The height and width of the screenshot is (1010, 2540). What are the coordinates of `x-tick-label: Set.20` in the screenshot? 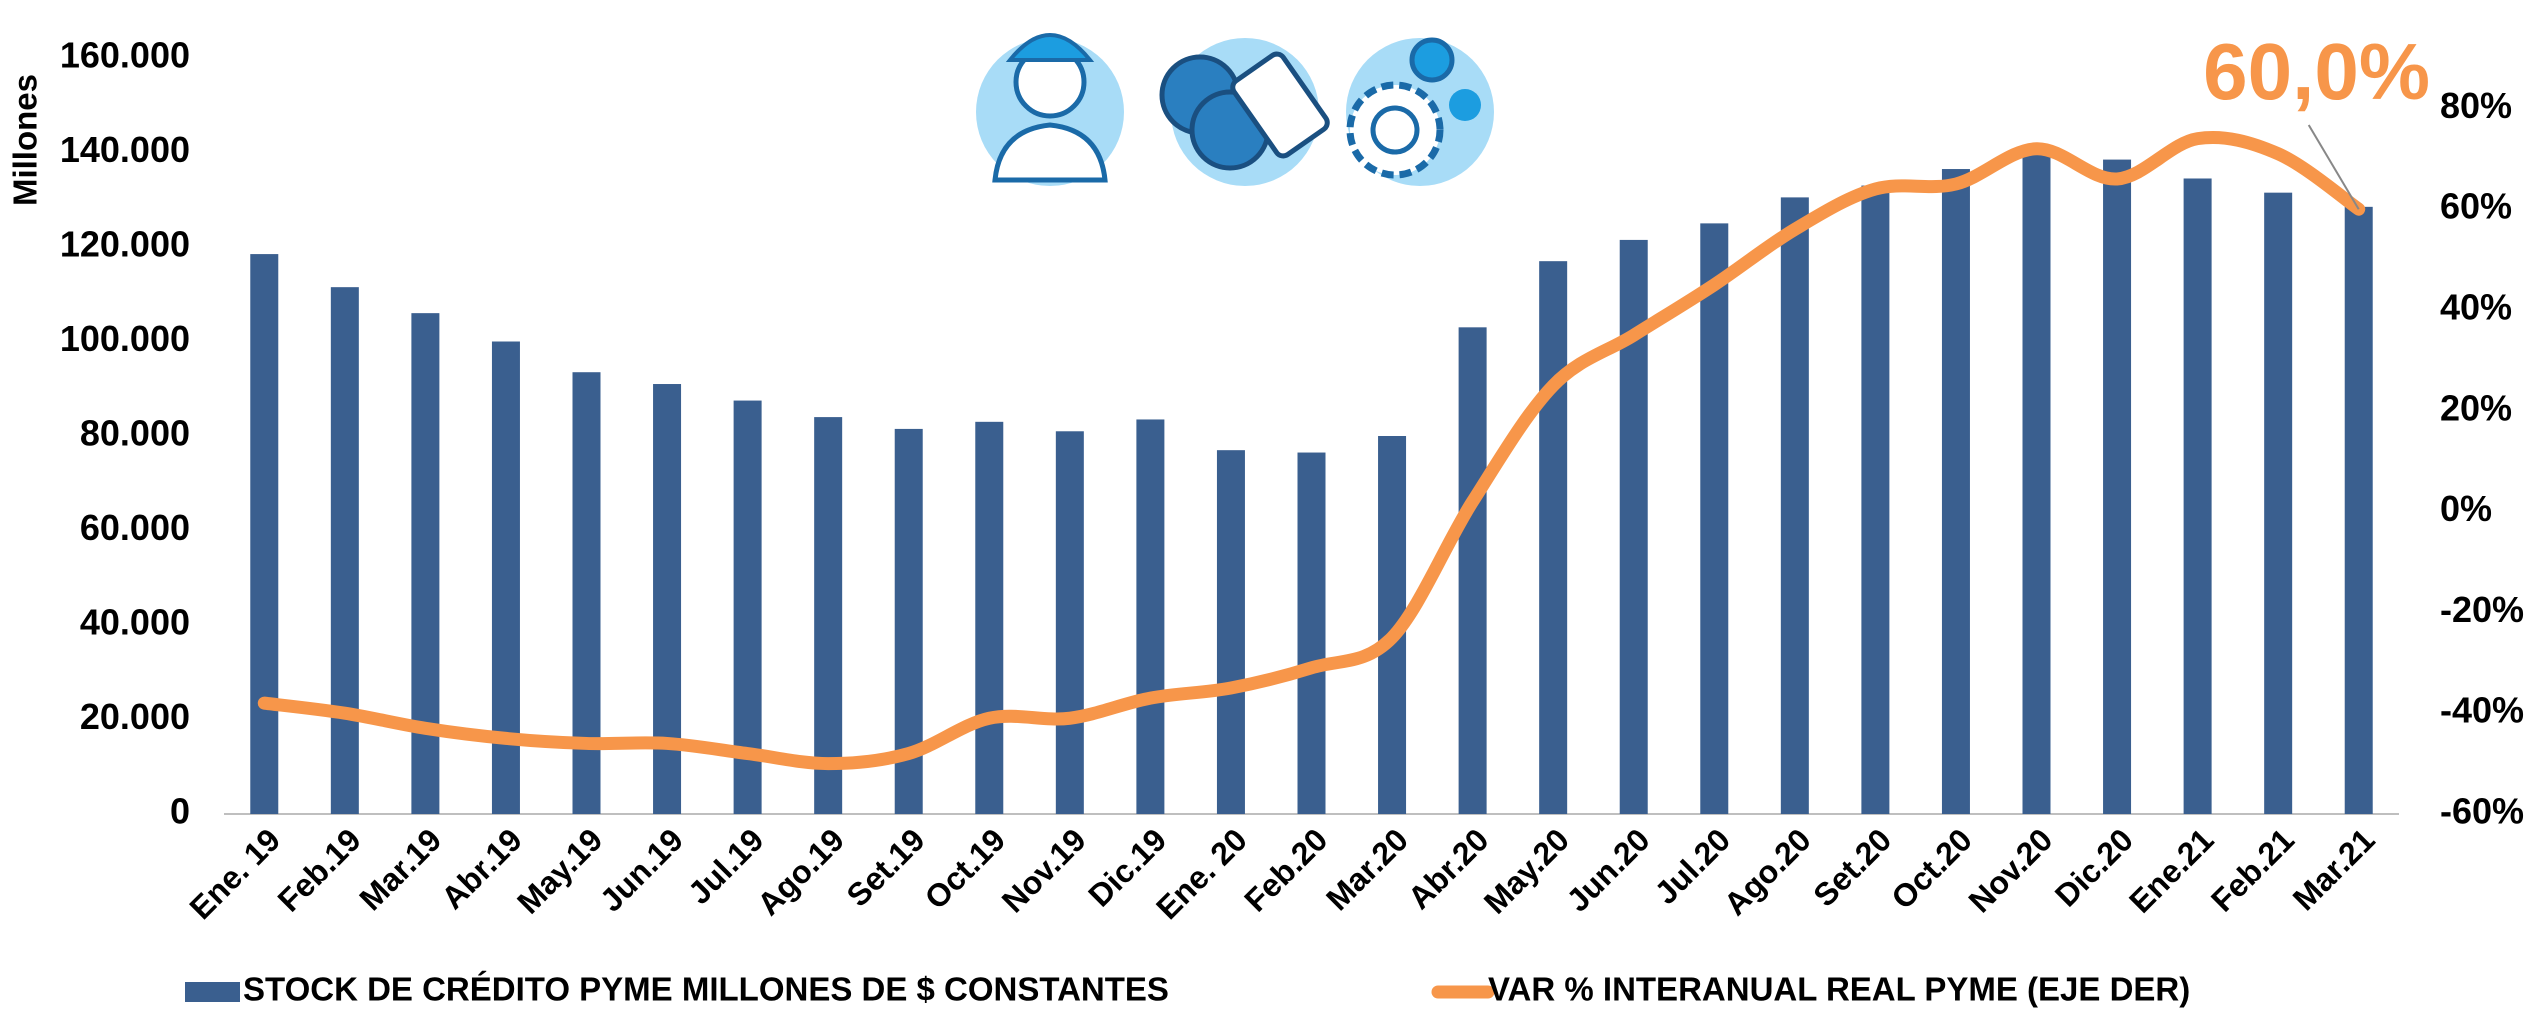 It's located at (1852, 867).